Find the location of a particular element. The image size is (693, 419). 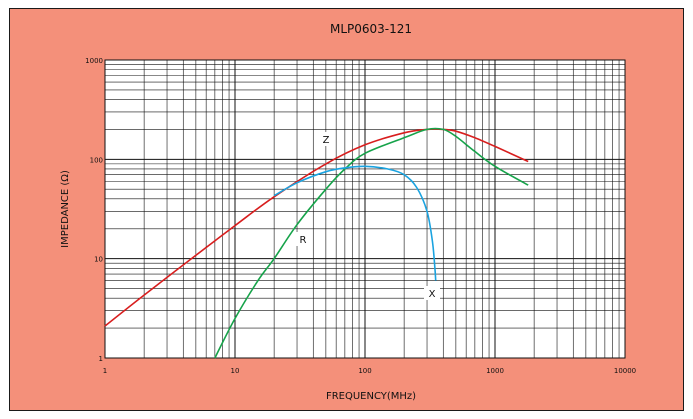

y-tick-label: 10 is located at coordinates (98, 260).